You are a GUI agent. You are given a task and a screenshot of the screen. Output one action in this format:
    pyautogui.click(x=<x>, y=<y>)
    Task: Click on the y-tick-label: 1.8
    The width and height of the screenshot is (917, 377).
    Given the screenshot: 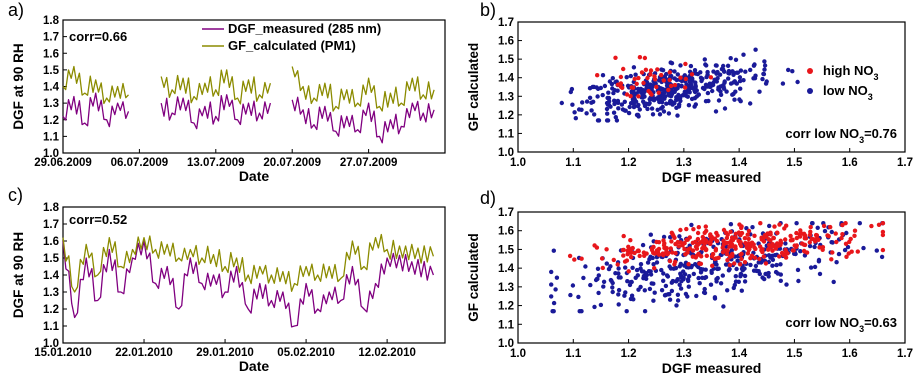 What is the action you would take?
    pyautogui.click(x=51, y=21)
    